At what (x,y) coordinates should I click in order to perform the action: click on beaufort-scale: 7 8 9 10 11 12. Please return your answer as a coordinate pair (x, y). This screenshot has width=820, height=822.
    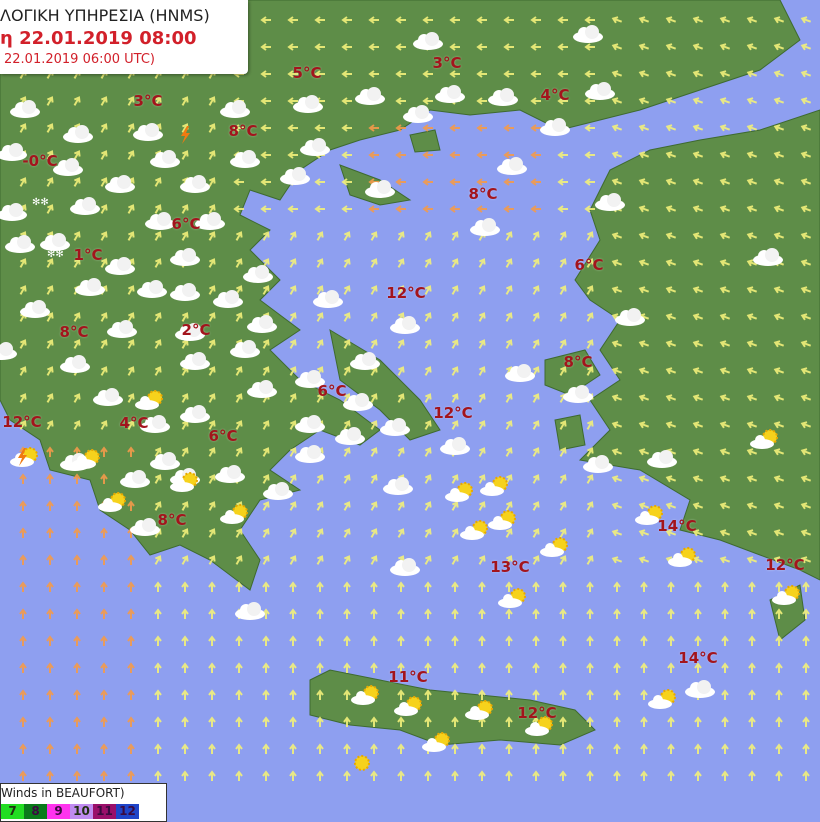
    Looking at the image, I should click on (70, 811).